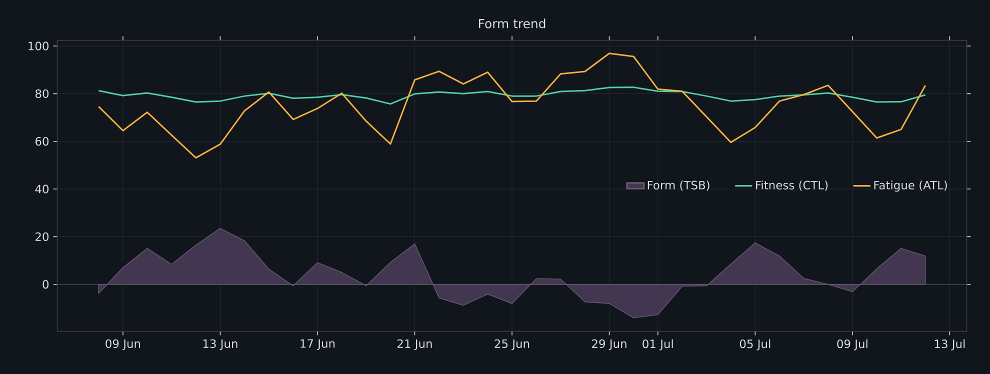 The height and width of the screenshot is (374, 990). Describe the element at coordinates (657, 344) in the screenshot. I see `x-tick-label: 01 Jul` at that location.